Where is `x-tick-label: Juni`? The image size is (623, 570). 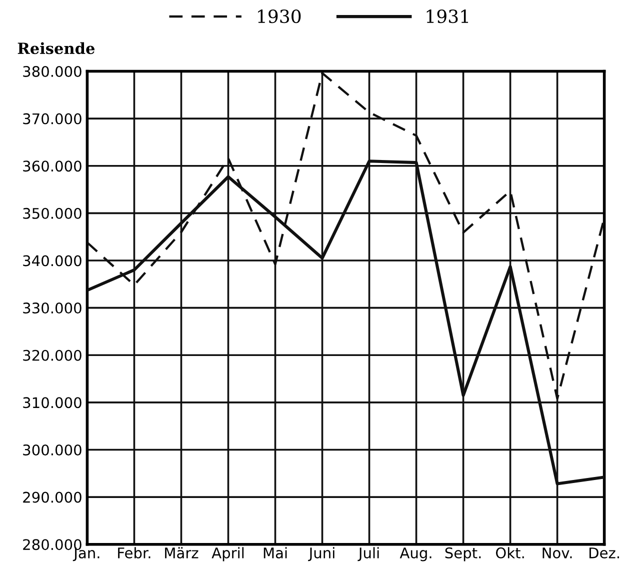 x-tick-label: Juni is located at coordinates (321, 554).